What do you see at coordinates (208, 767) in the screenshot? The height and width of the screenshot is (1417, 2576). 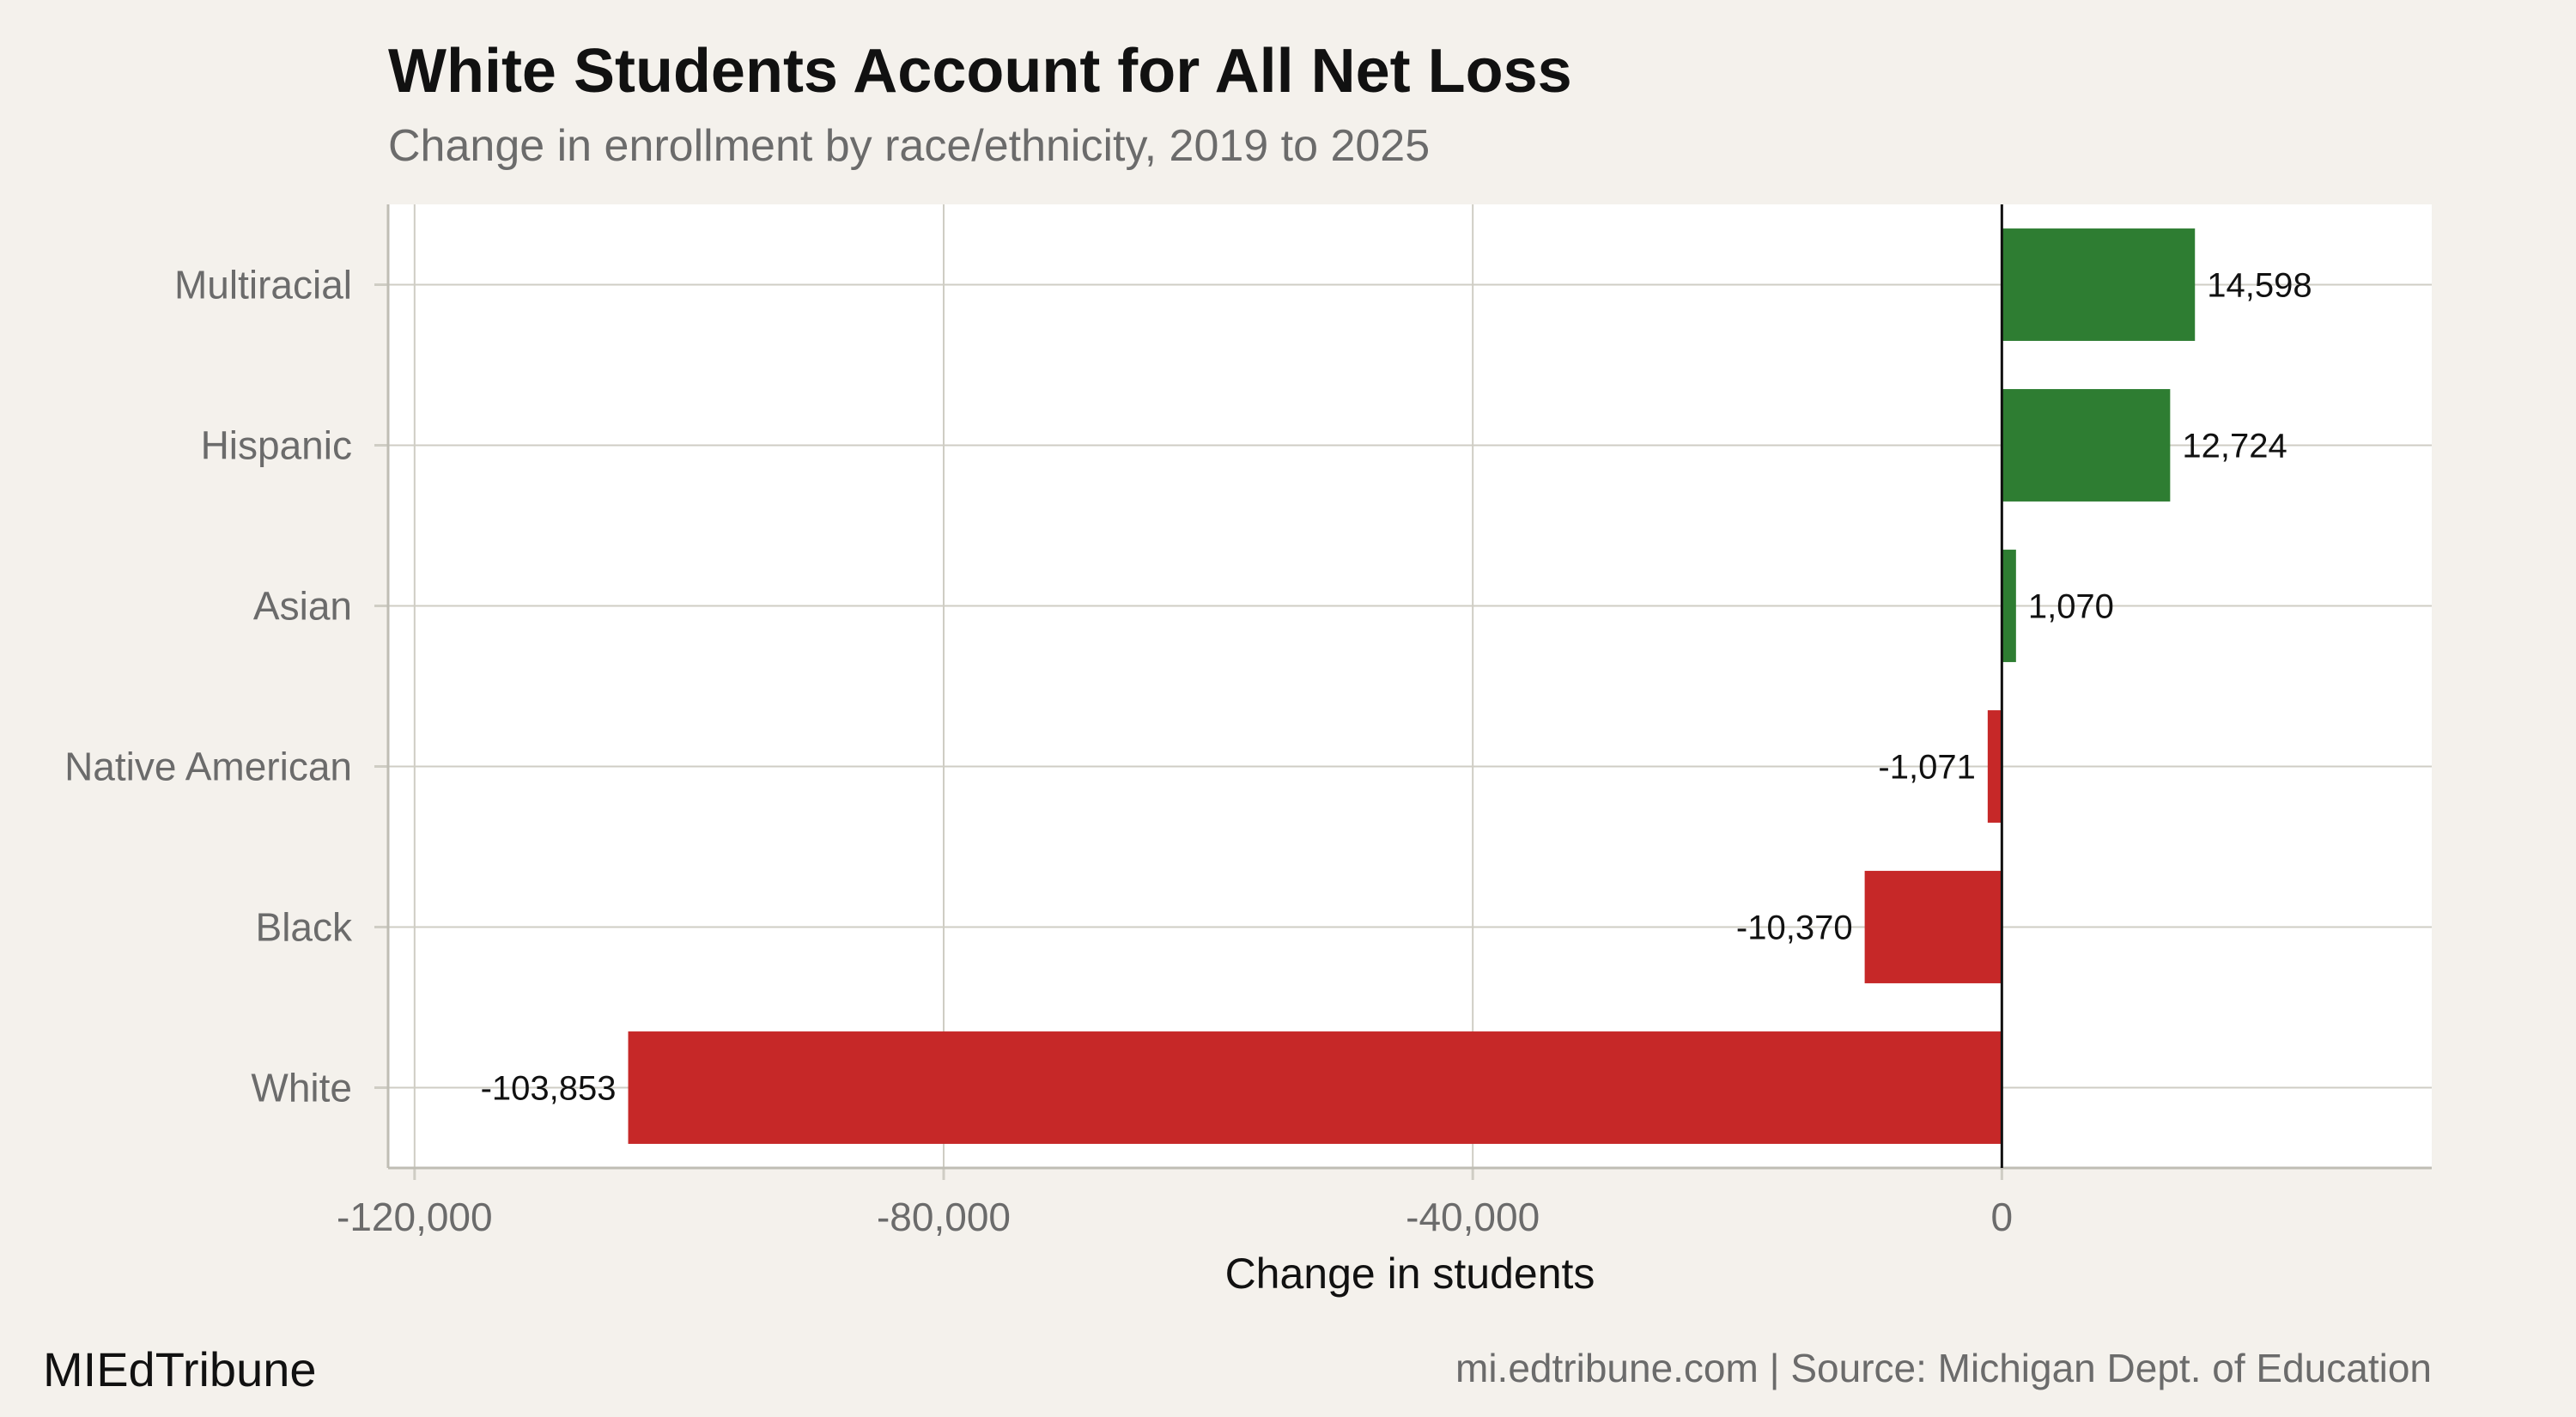 I see `y-tick-label: Native American` at bounding box center [208, 767].